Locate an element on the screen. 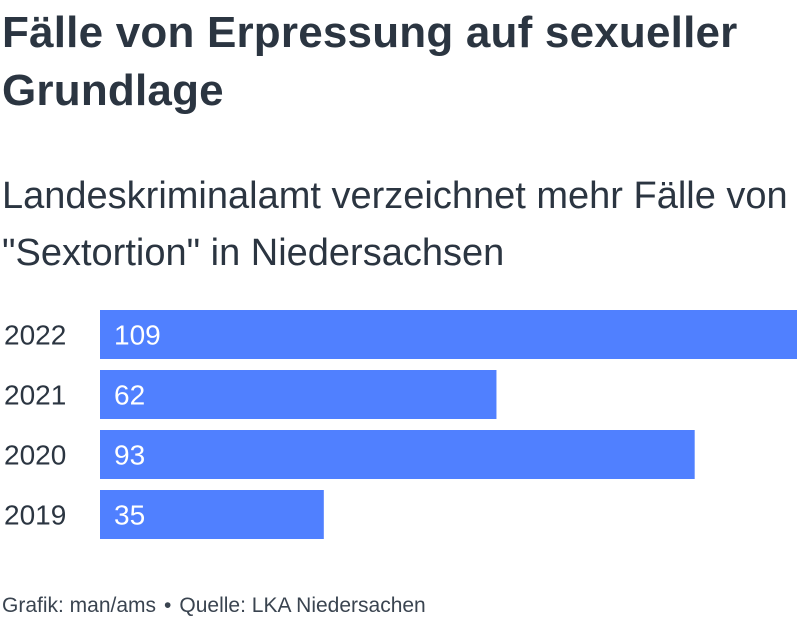  category-label: 2020 is located at coordinates (35, 455).